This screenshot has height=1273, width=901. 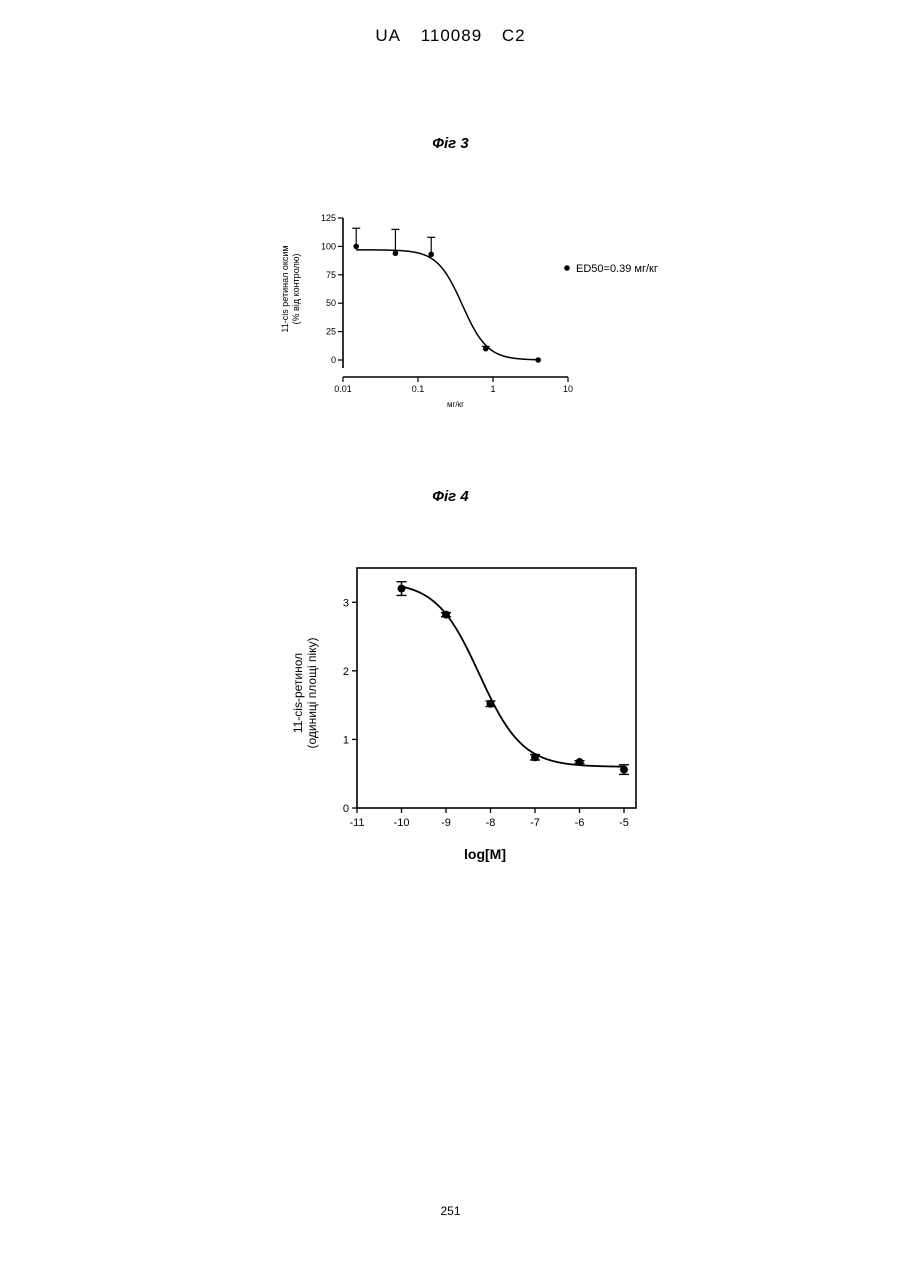 What do you see at coordinates (331, 303) in the screenshot?
I see `y-tick-label: 50` at bounding box center [331, 303].